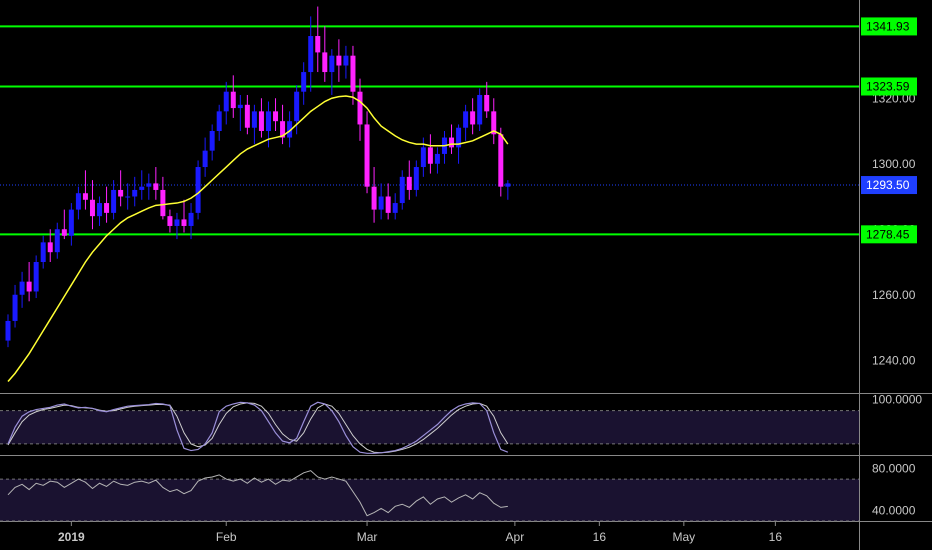  What do you see at coordinates (894, 295) in the screenshot?
I see `price-tick-label: 1260.00` at bounding box center [894, 295].